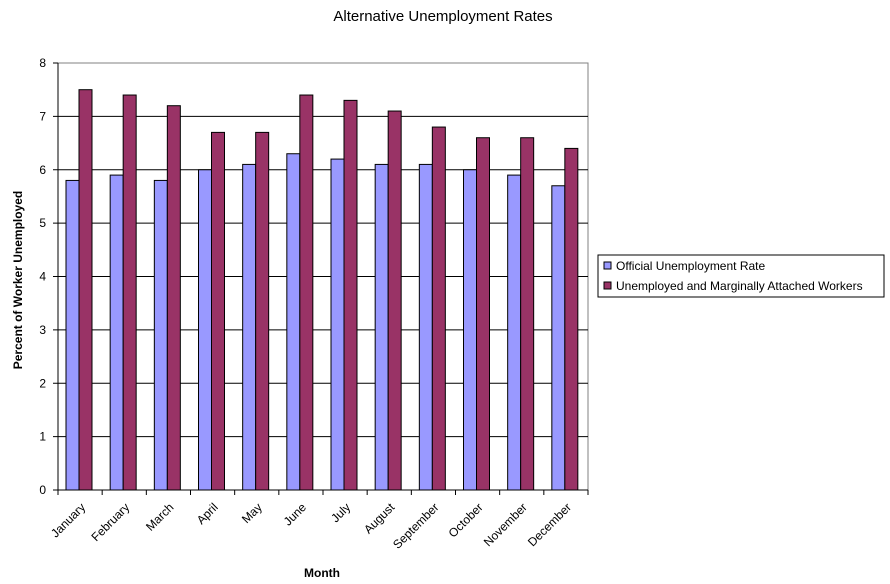  I want to click on y-tick-label-1: 1, so click(42, 437).